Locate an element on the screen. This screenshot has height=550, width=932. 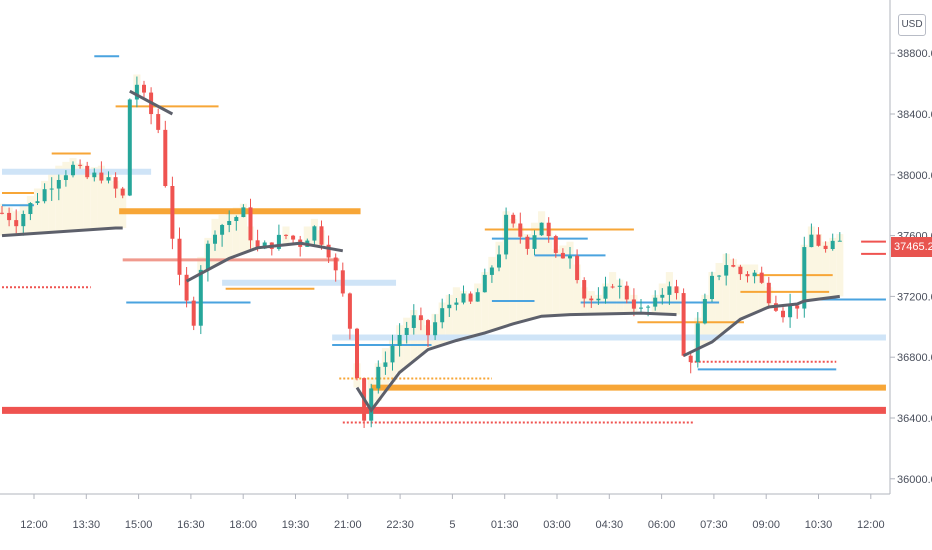
time-tick-label: 15:00 is located at coordinates (139, 525).